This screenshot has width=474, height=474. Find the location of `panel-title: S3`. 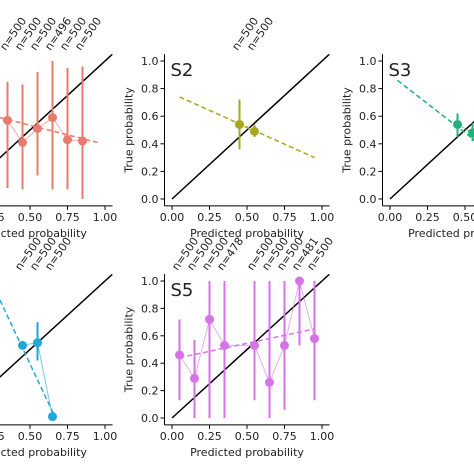

panel-title: S3 is located at coordinates (400, 70).